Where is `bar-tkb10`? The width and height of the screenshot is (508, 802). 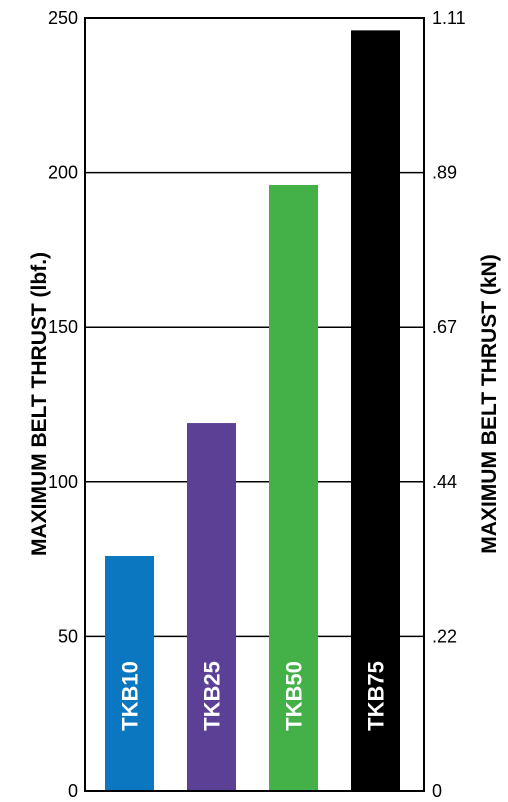
bar-tkb10 is located at coordinates (129, 673).